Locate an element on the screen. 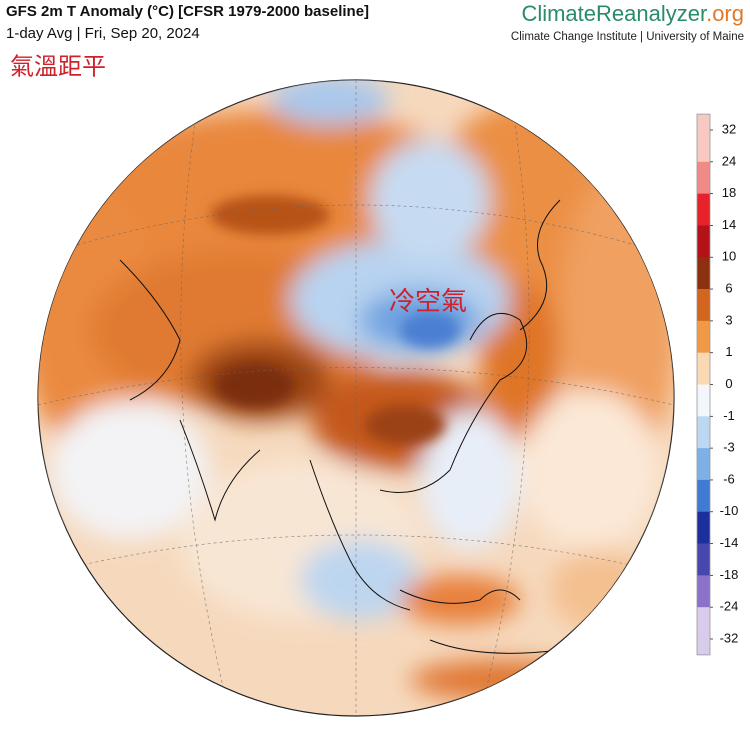 The image size is (750, 731). colorbar-tick-label: 6 is located at coordinates (728, 288).